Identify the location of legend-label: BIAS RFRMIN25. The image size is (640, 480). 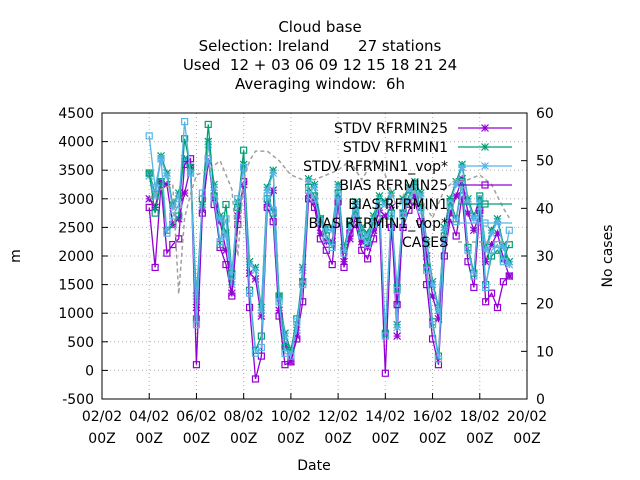
(393, 186).